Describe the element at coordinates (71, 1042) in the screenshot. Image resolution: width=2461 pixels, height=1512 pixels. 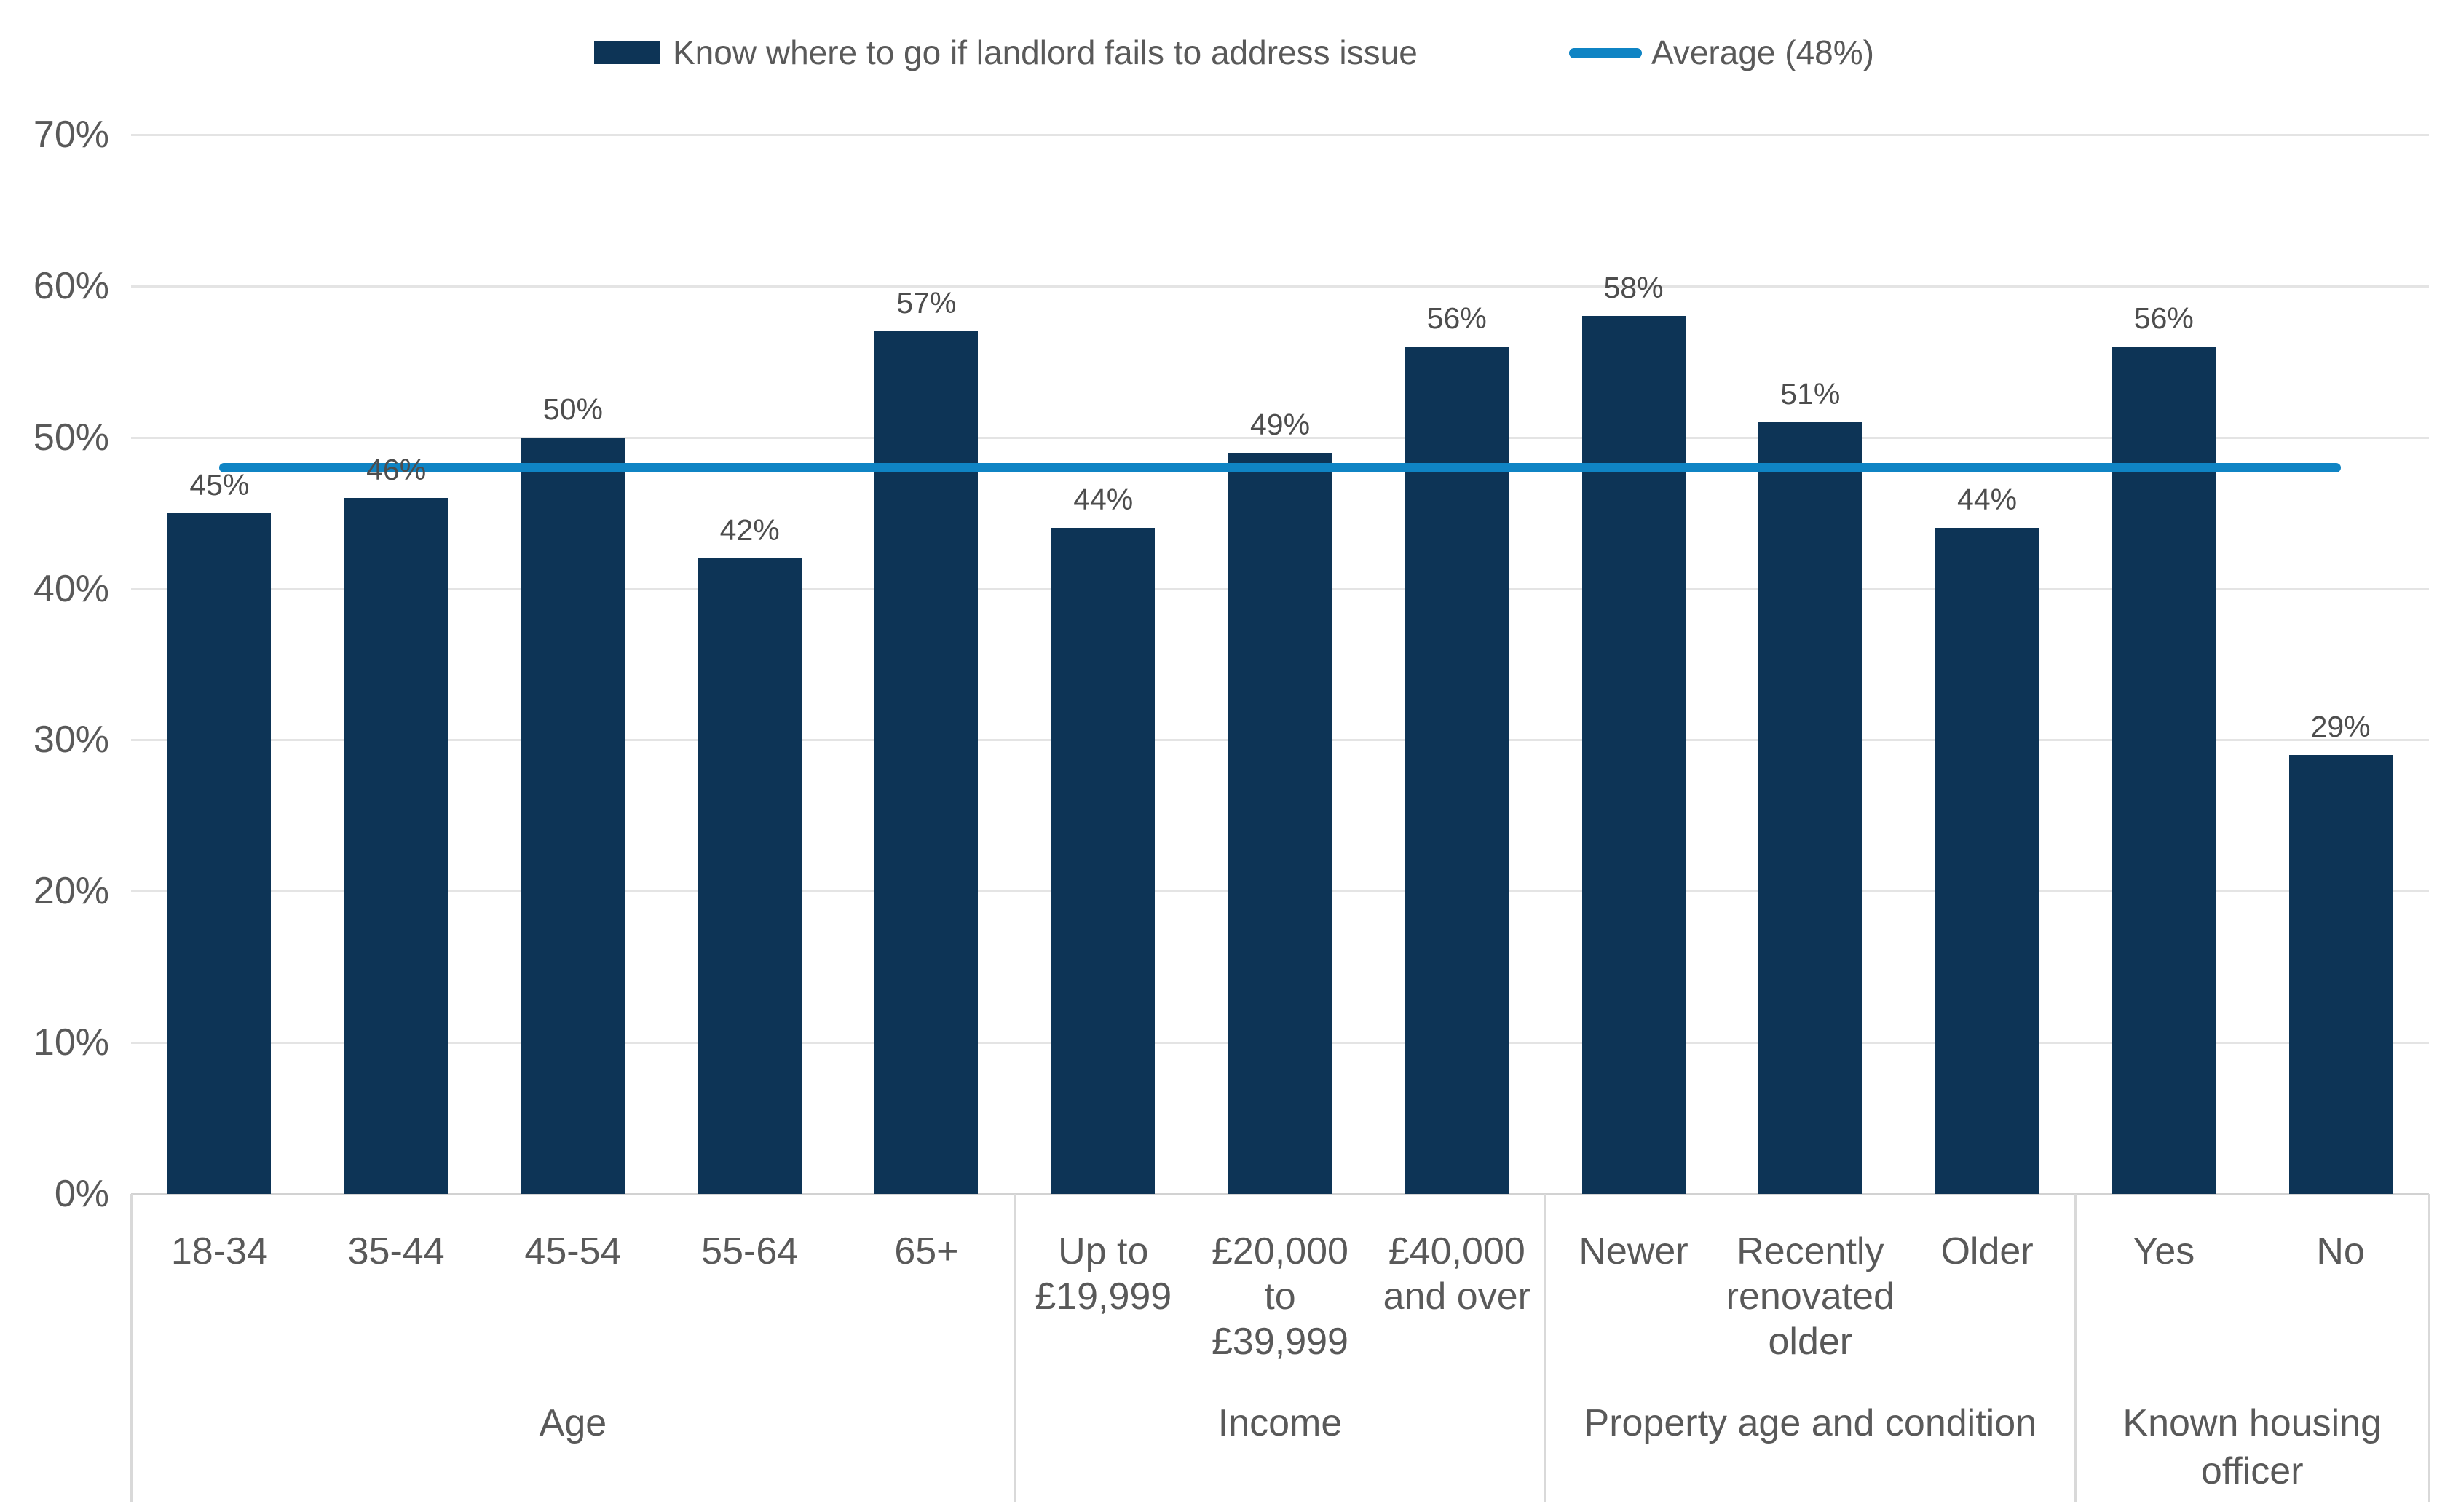
I see `y-tick-label: 10%` at that location.